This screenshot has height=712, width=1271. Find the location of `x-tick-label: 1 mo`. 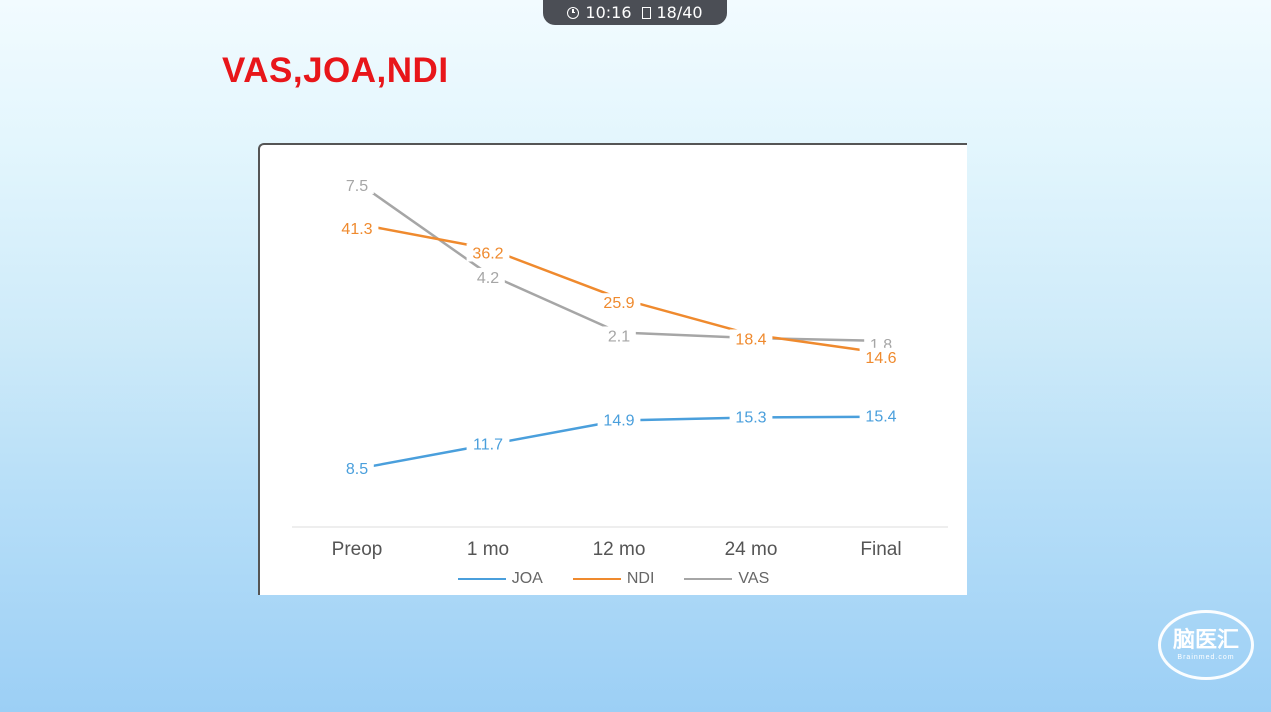

x-tick-label: 1 mo is located at coordinates (488, 549).